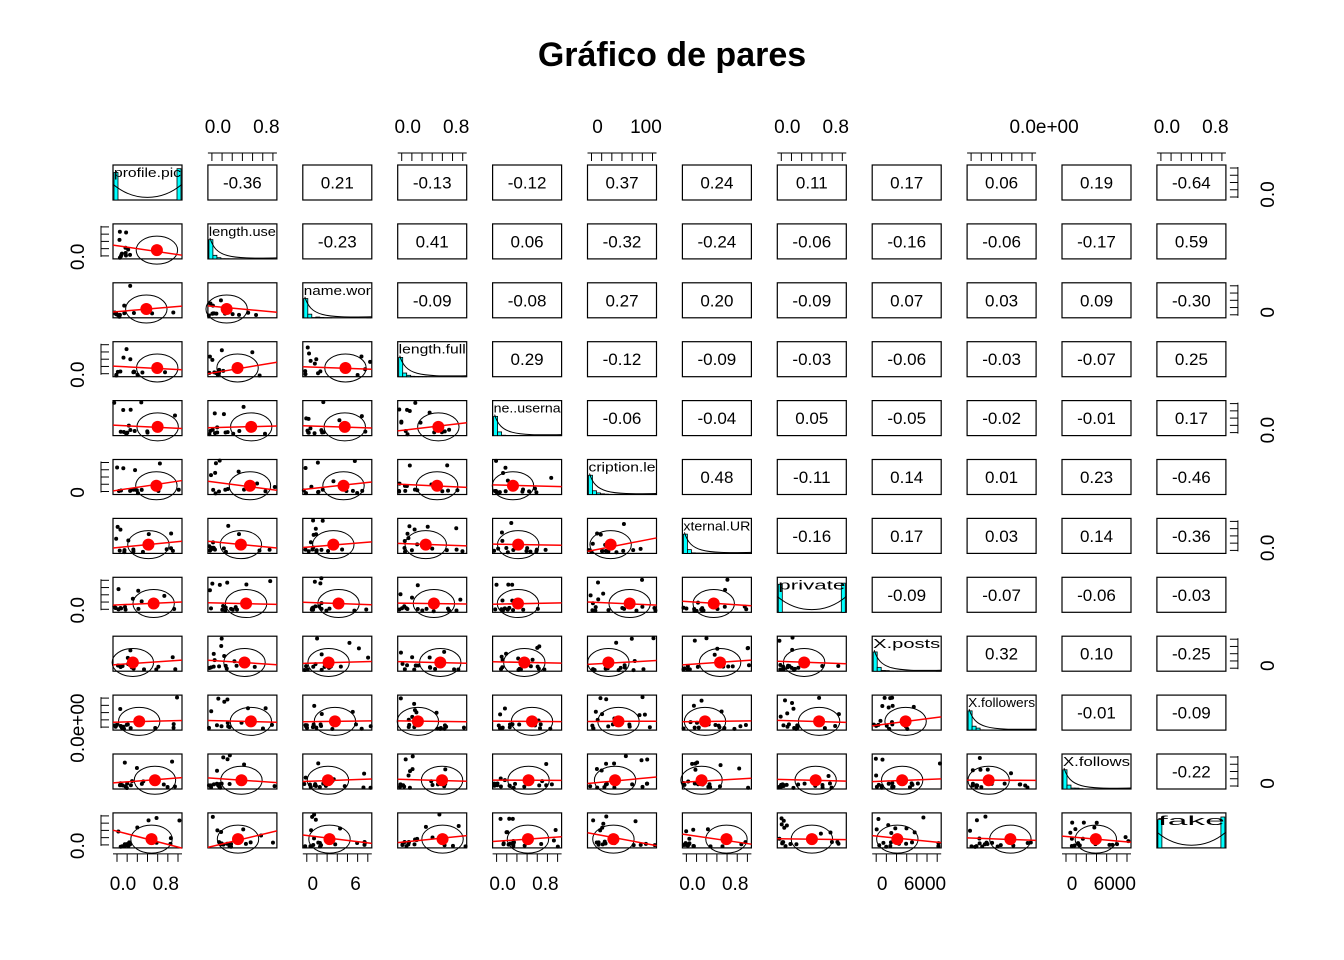 The width and height of the screenshot is (1344, 960). I want to click on variable-name: length.full, so click(432, 349).